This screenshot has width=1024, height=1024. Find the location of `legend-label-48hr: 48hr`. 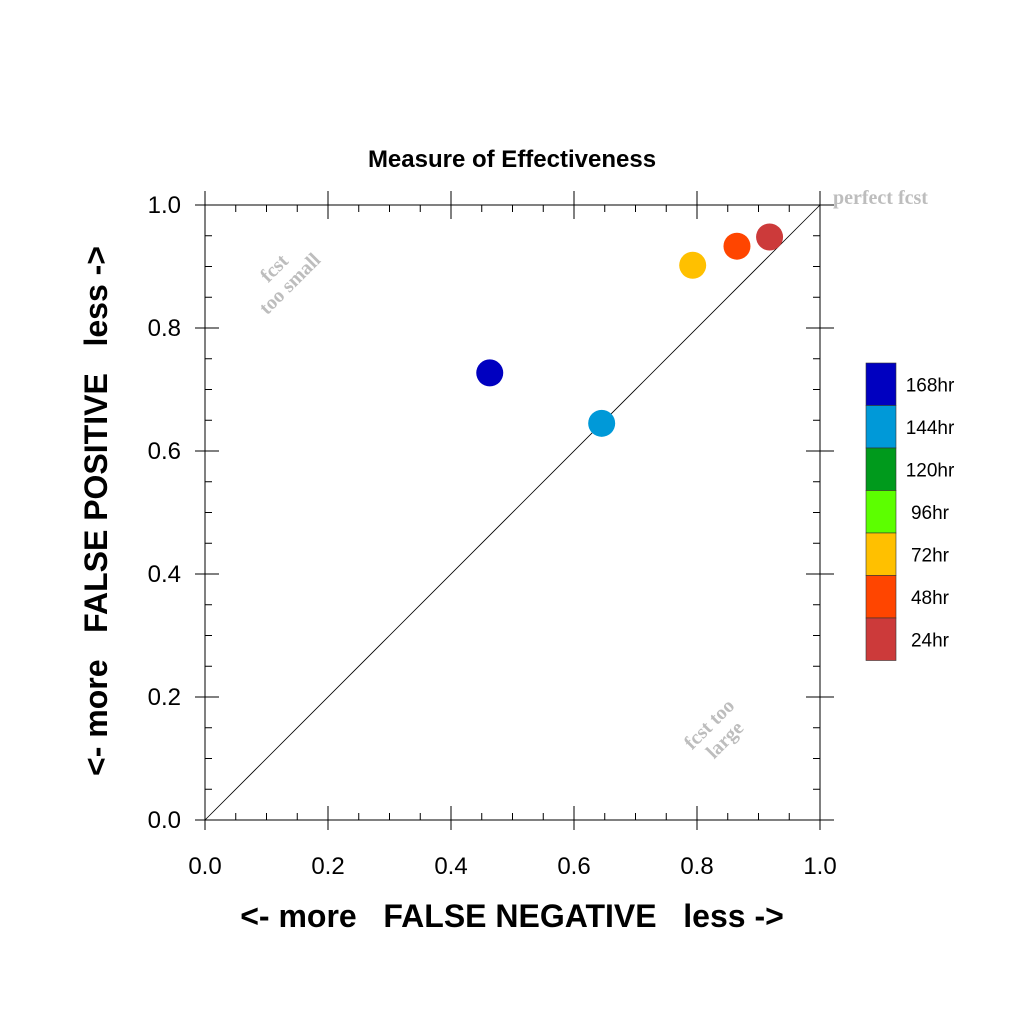

legend-label-48hr: 48hr is located at coordinates (930, 598).